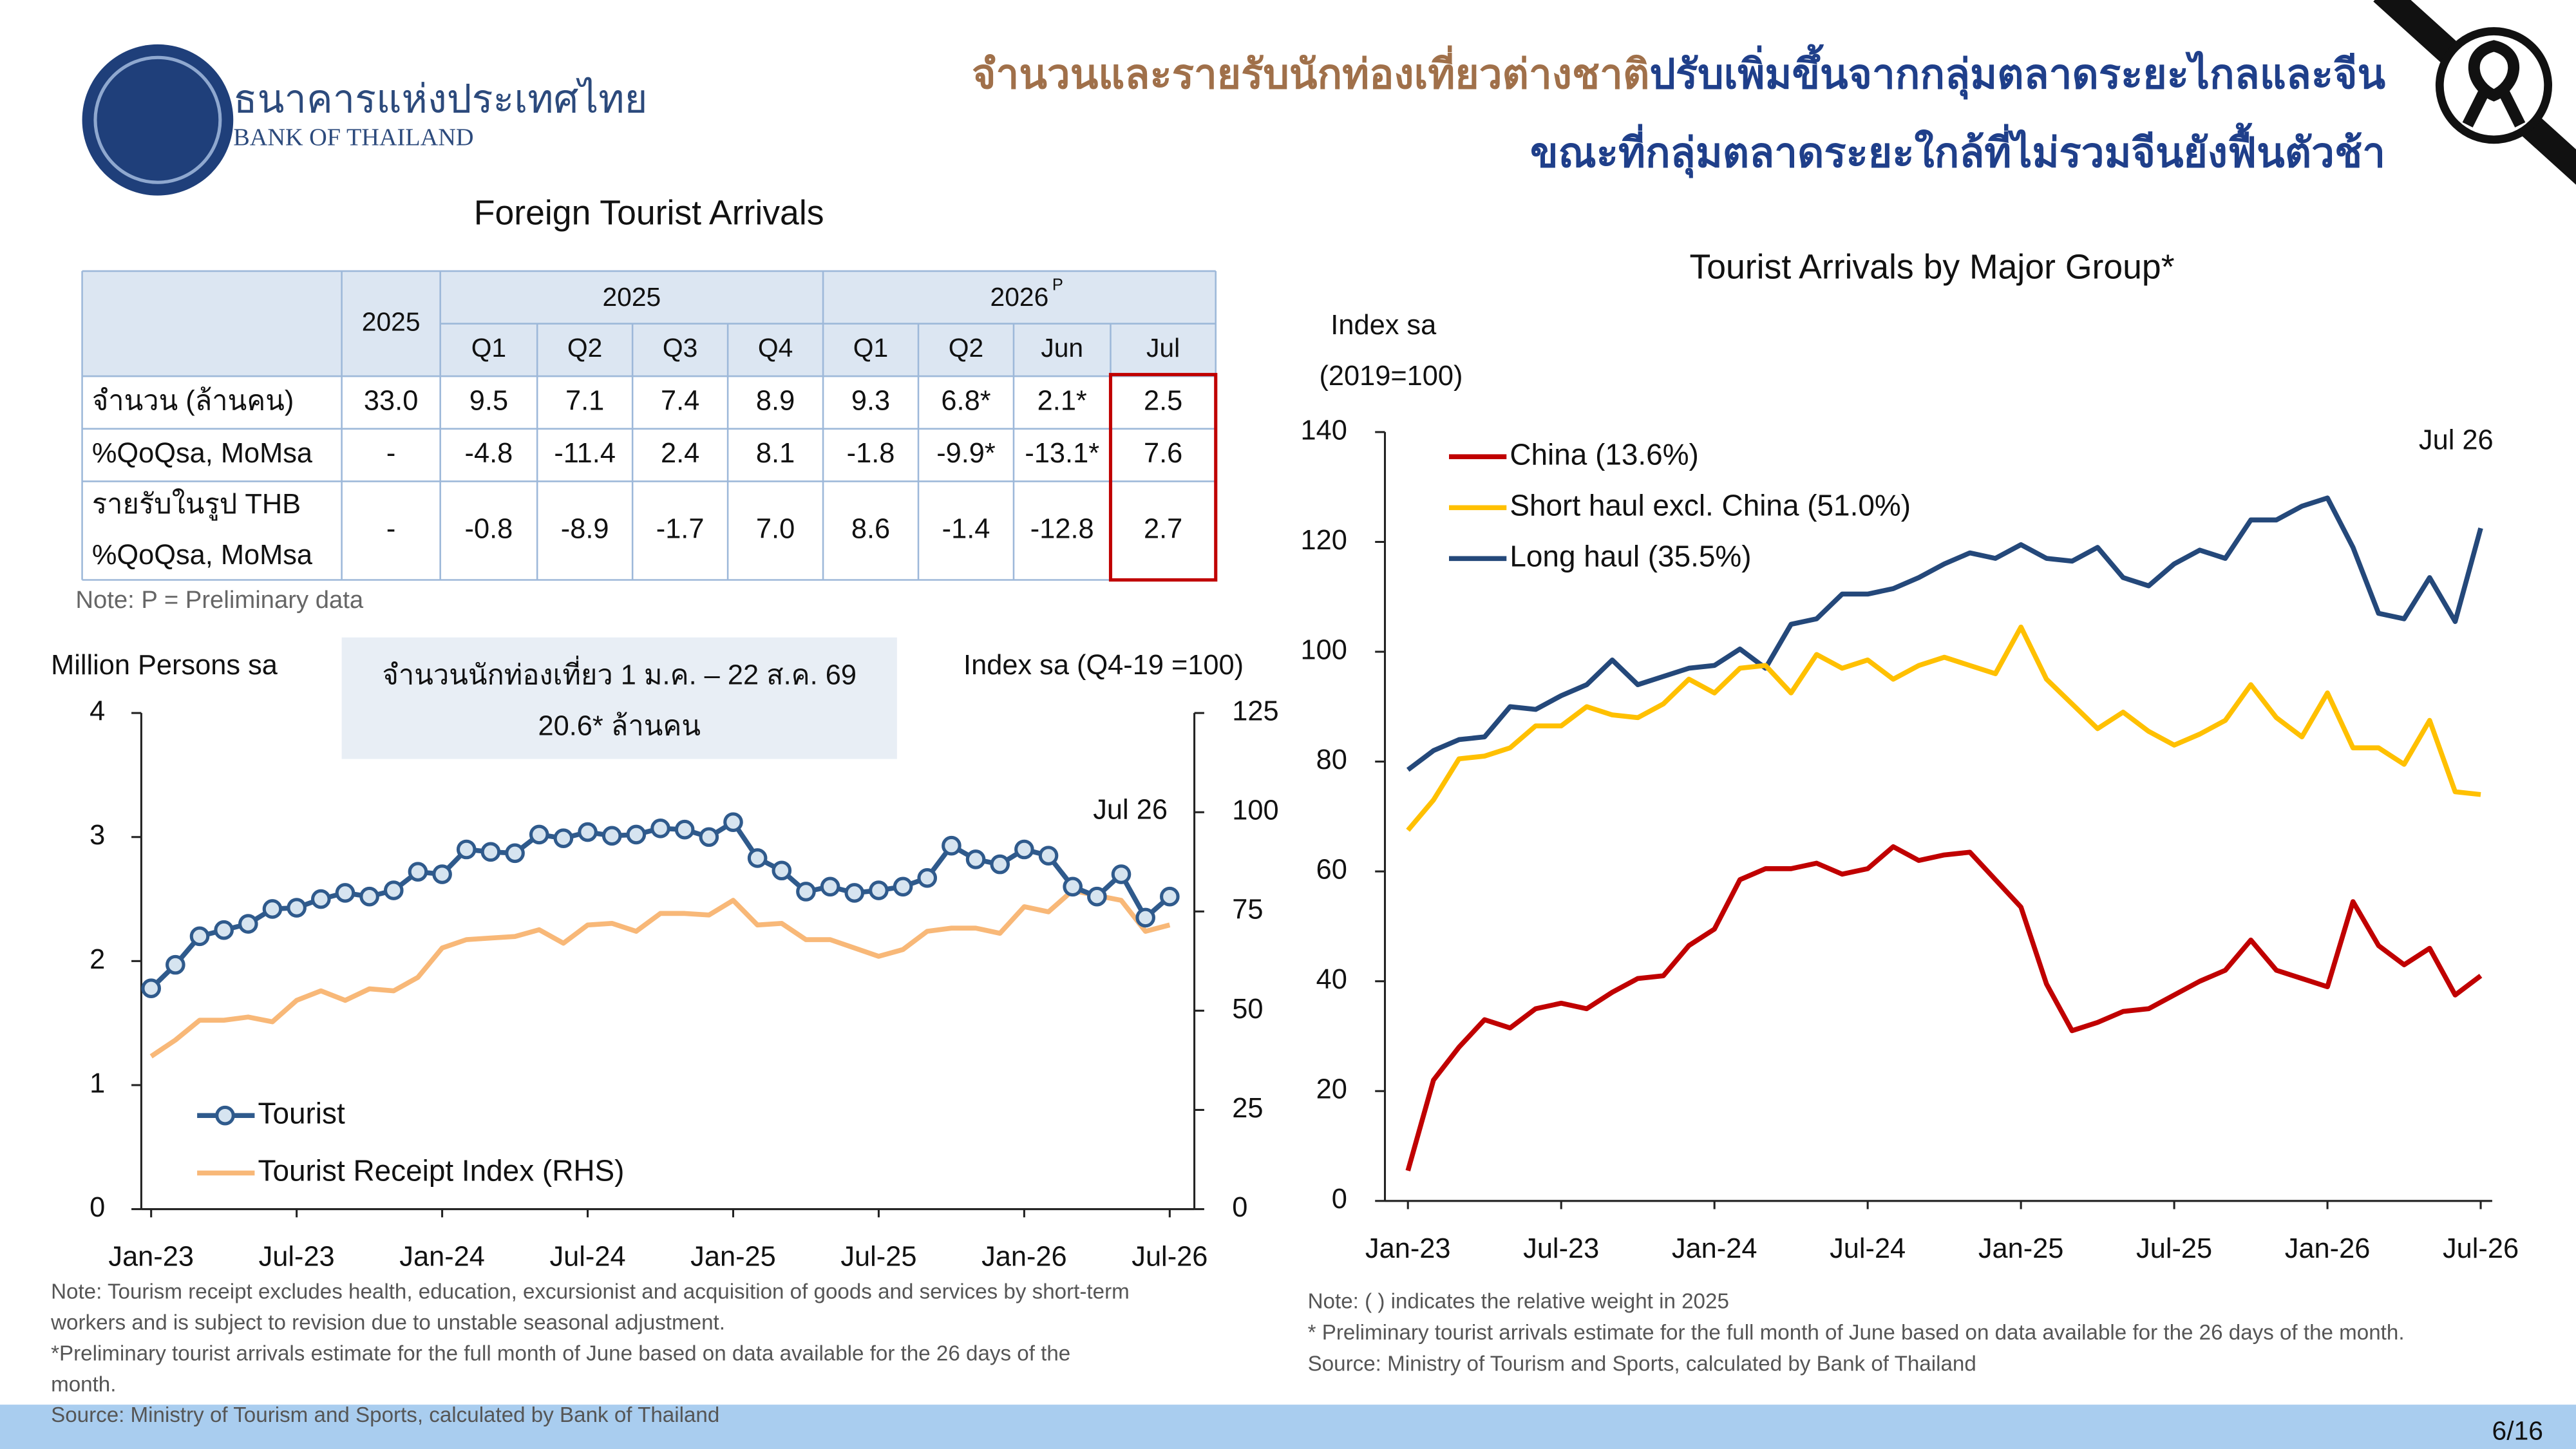 This screenshot has height=1449, width=2576. I want to click on bank-name-en: BANK OF THAILAND, so click(353, 137).